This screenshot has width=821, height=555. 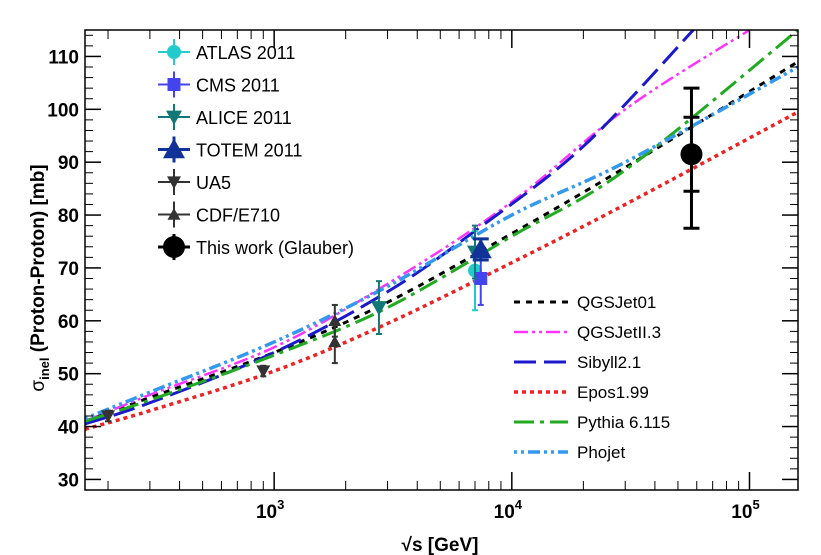 What do you see at coordinates (68, 216) in the screenshot?
I see `y-tick-label-80: 80` at bounding box center [68, 216].